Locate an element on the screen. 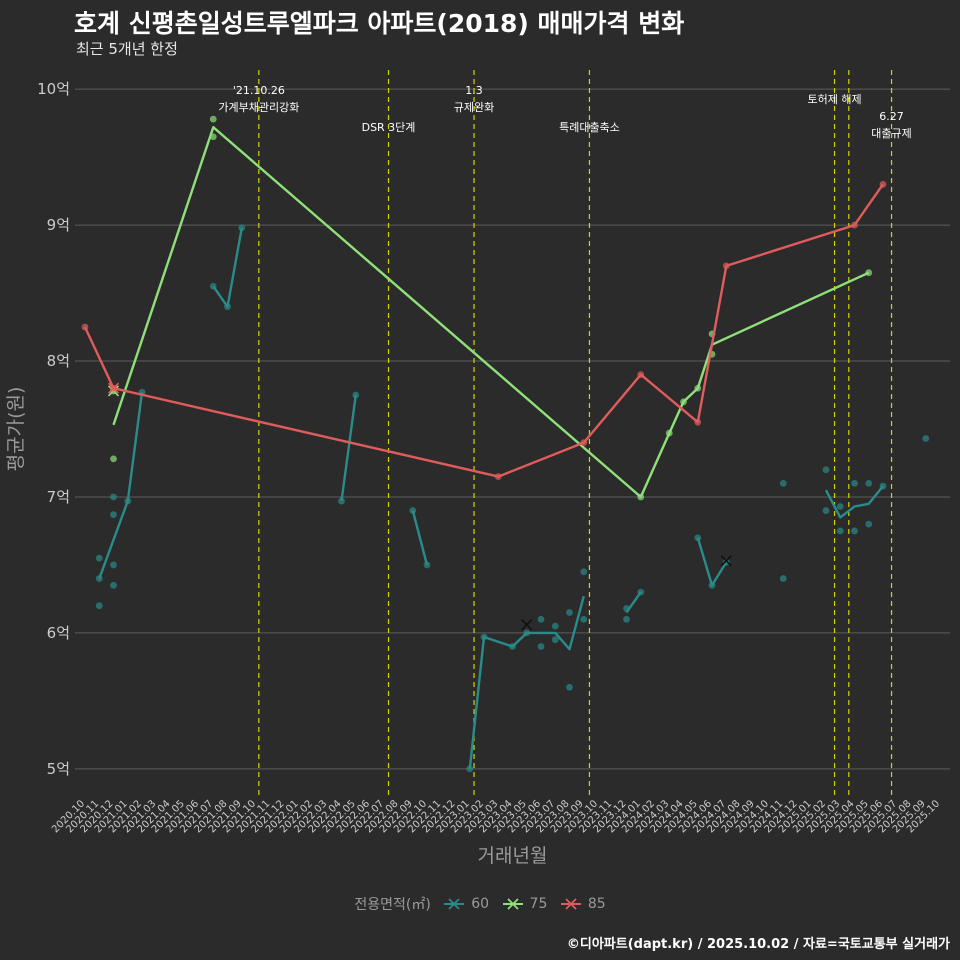  event-label: 1.3 is located at coordinates (474, 90).